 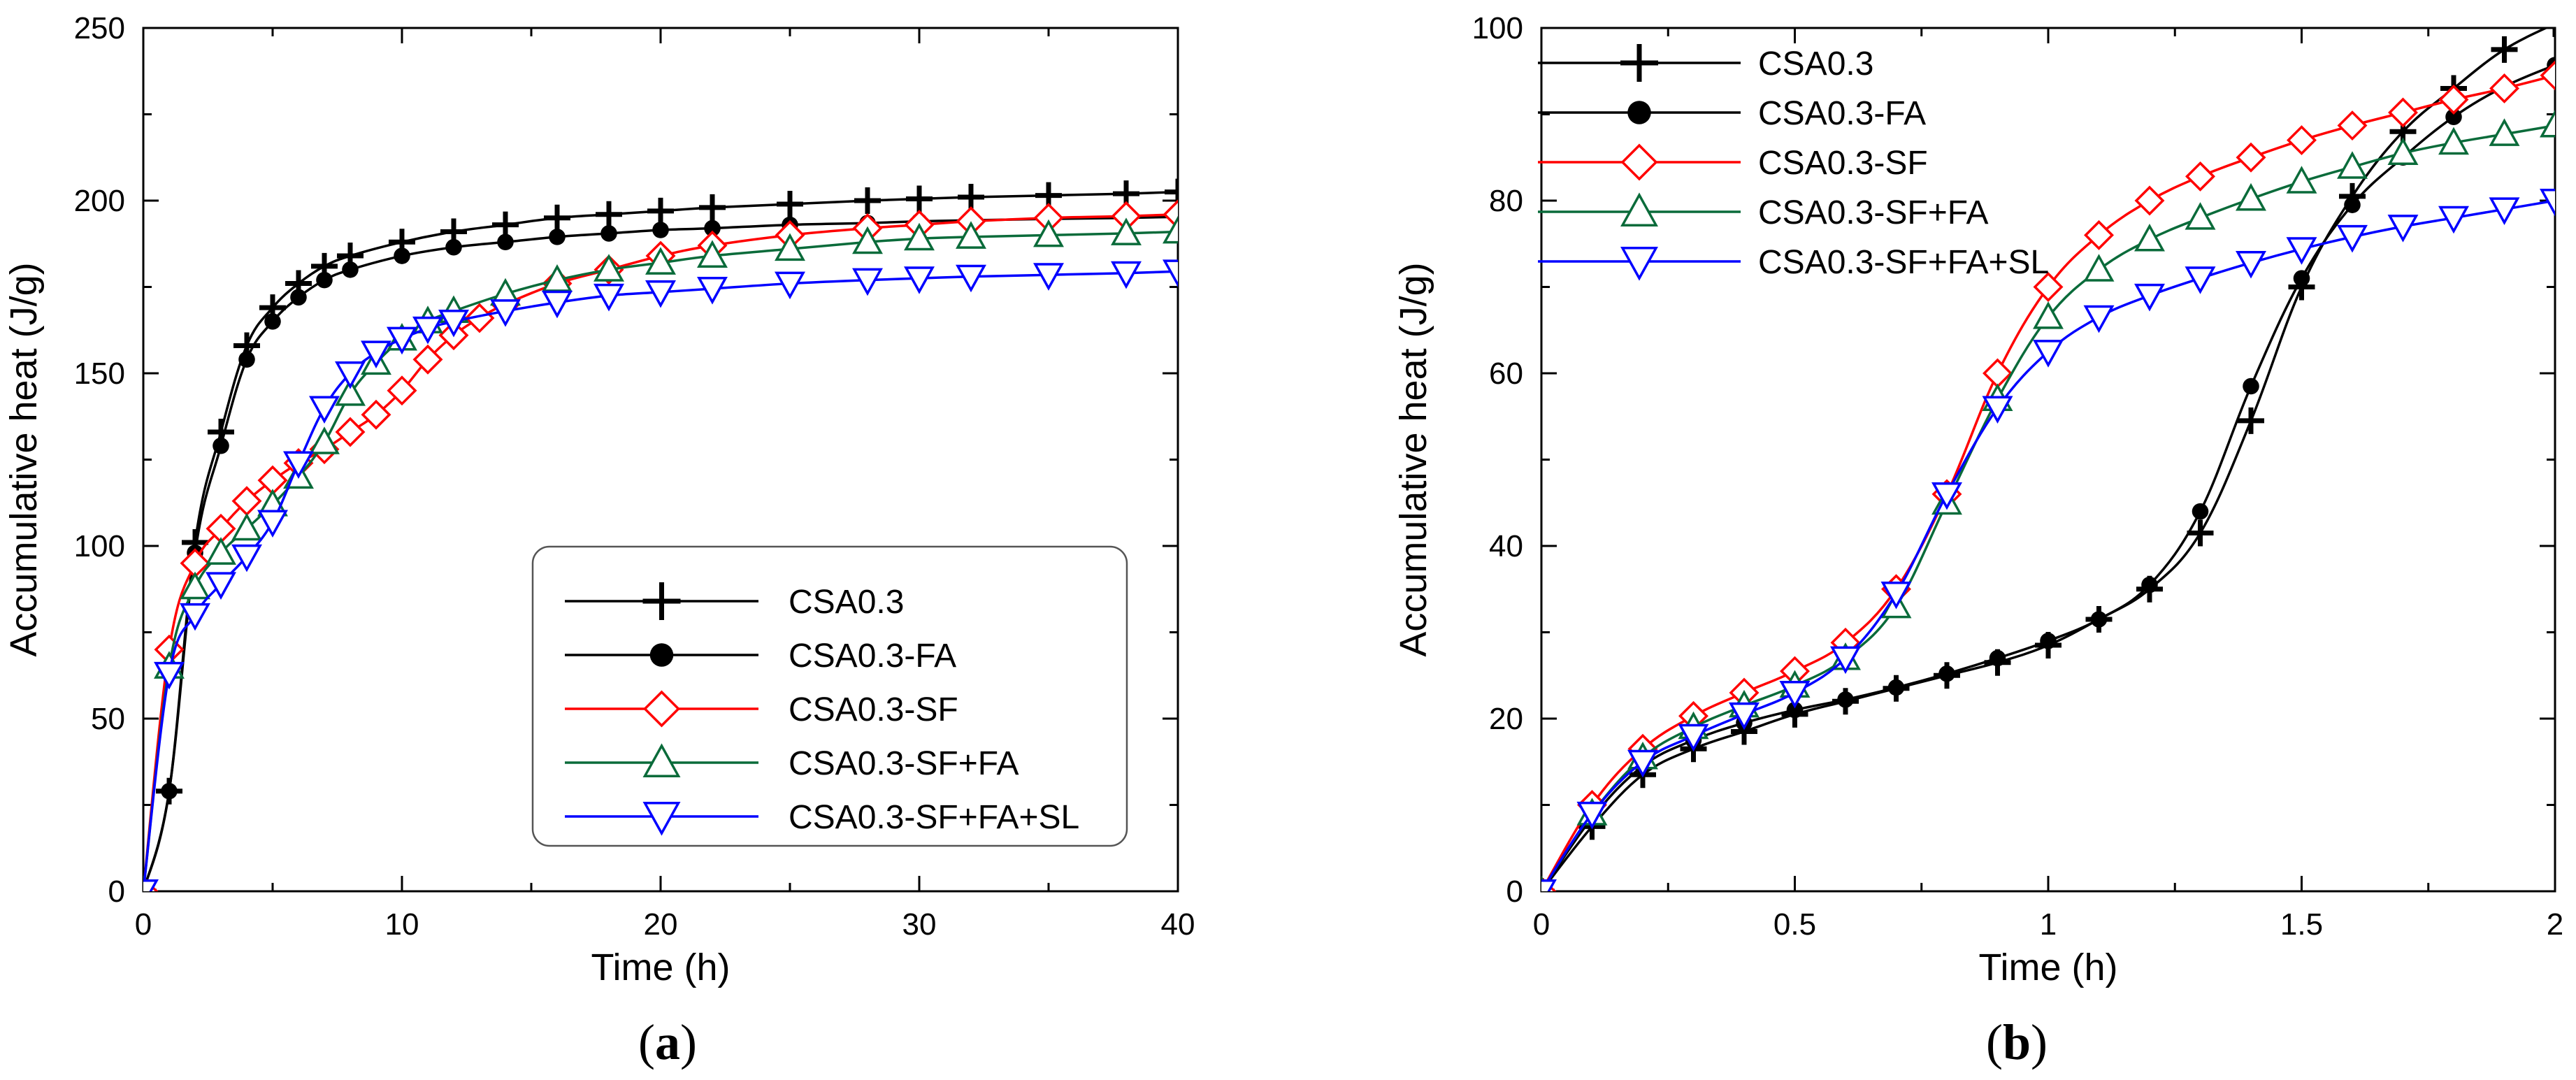 I want to click on a-y-tick-label: 0, so click(x=116, y=892).